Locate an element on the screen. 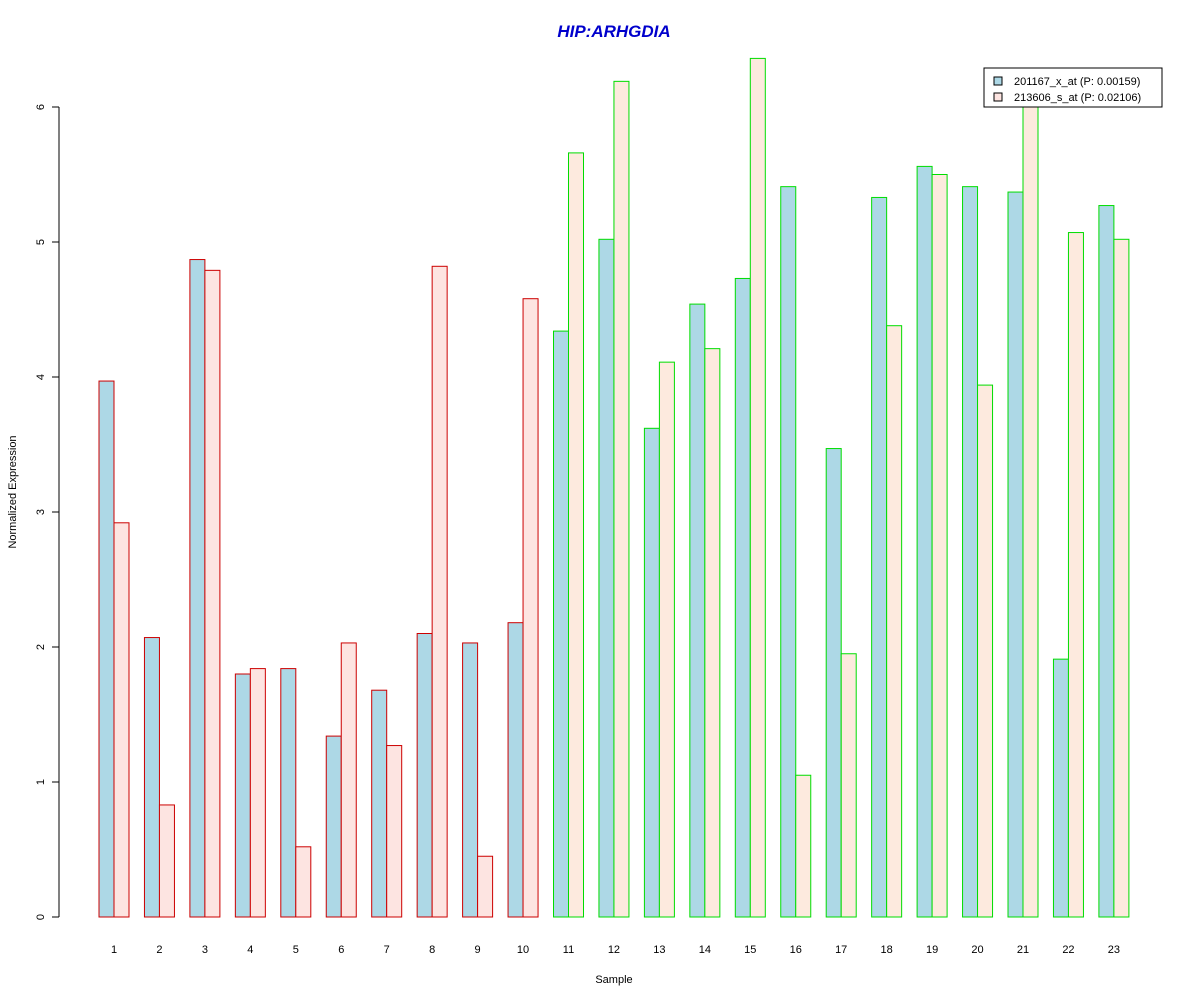 The height and width of the screenshot is (1000, 1200). y-tick-label: 0 is located at coordinates (41, 917).